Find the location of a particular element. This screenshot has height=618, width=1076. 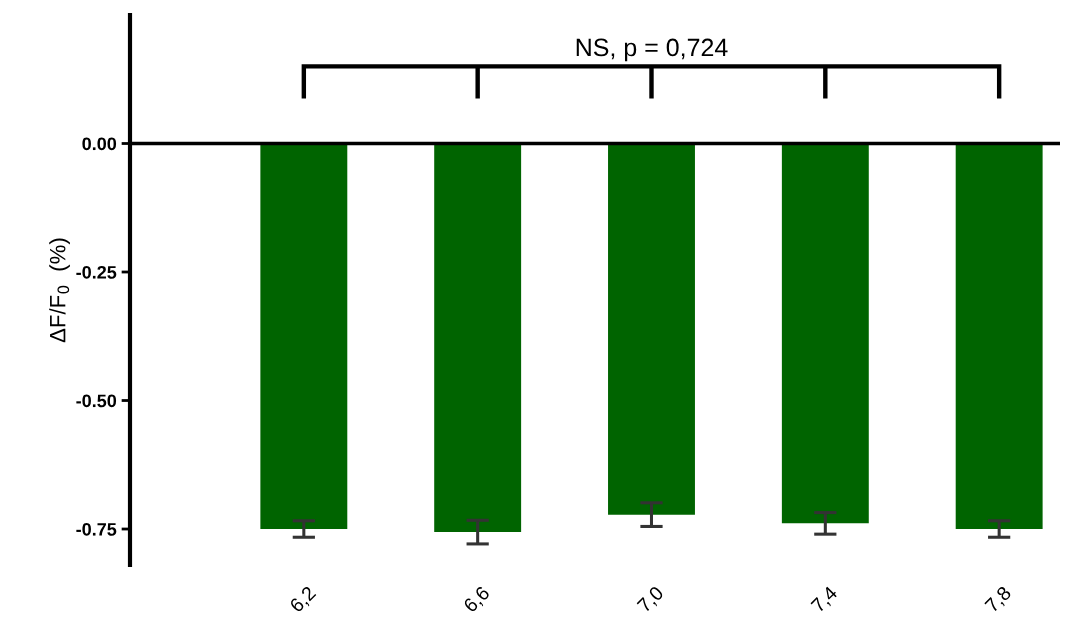

annotation: NS, p = 0,724 is located at coordinates (652, 50).